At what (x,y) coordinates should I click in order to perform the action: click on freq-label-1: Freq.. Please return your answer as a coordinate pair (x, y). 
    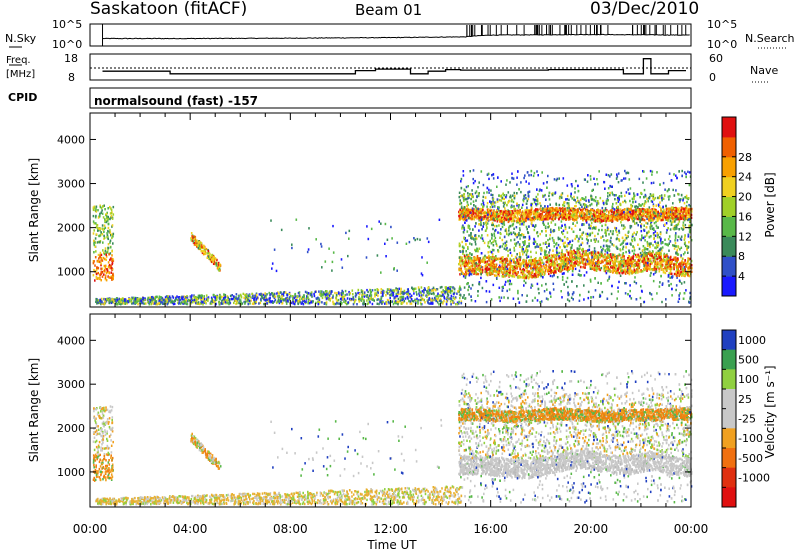
    Looking at the image, I should click on (18, 60).